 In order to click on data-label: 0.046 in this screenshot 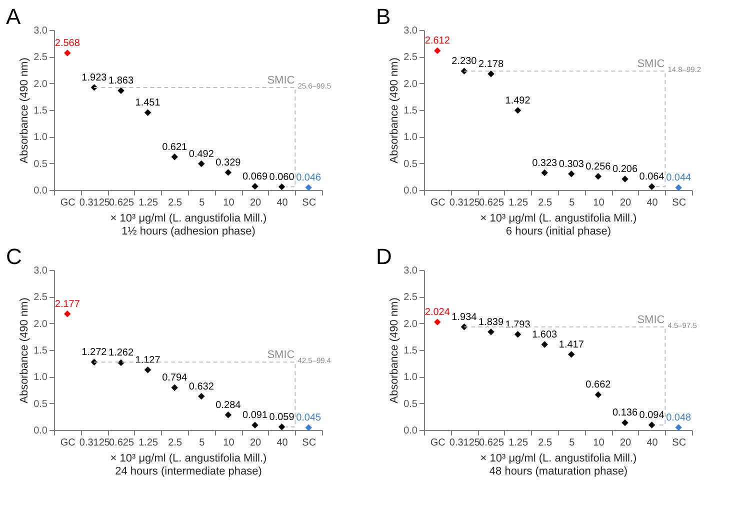, I will do `click(309, 178)`.